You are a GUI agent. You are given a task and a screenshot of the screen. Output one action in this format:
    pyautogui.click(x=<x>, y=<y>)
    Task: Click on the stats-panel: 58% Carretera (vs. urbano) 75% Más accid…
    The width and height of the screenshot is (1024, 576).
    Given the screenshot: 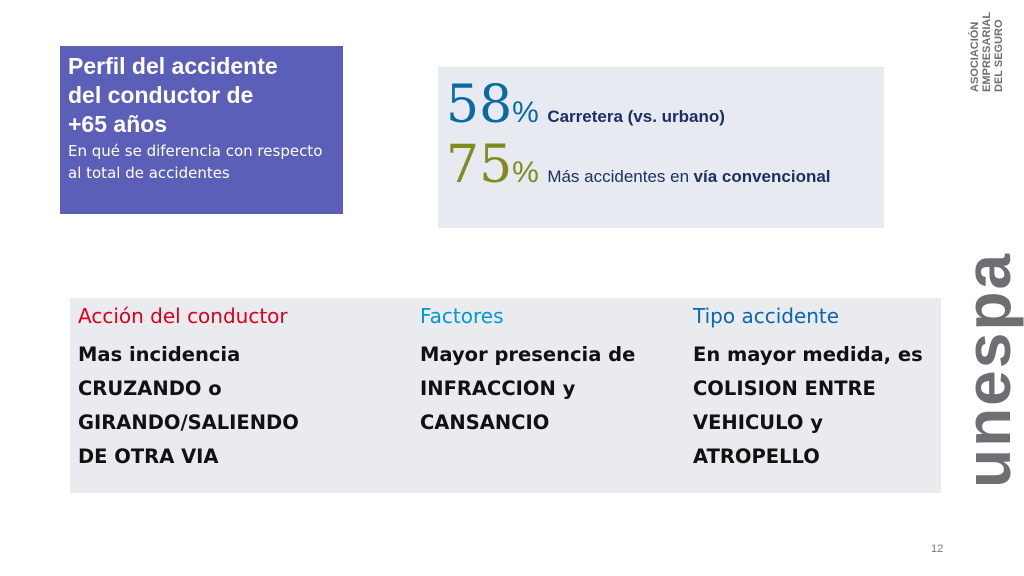 What is the action you would take?
    pyautogui.click(x=661, y=147)
    